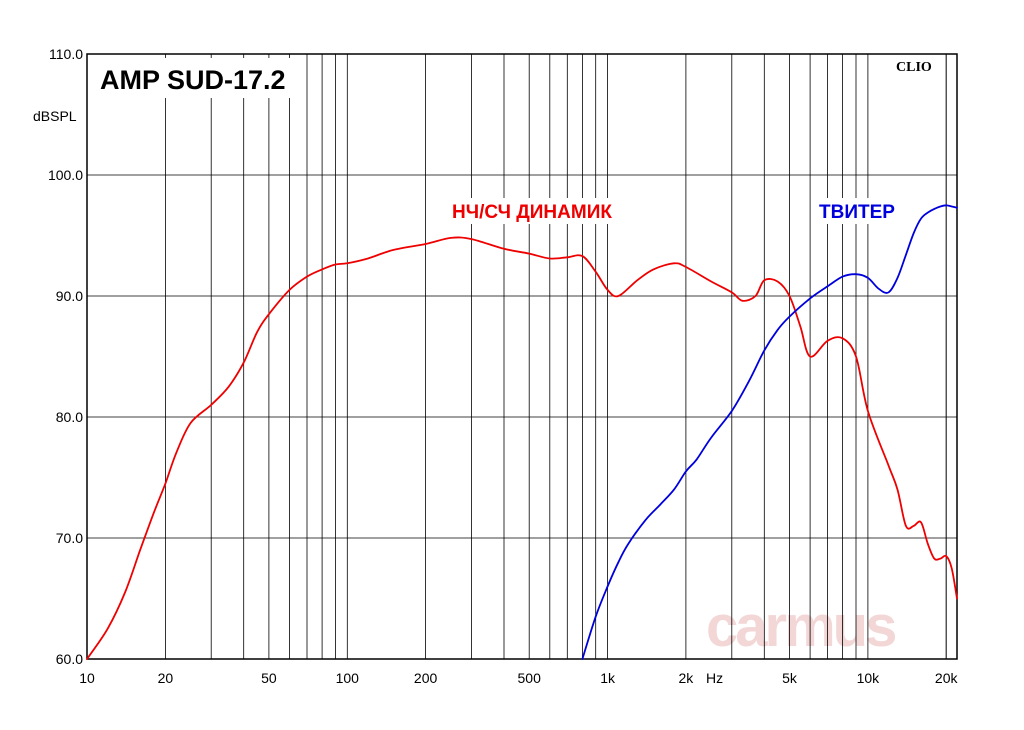 The height and width of the screenshot is (730, 1024). I want to click on y-axis-ticks: 60.0 70.0 80.0 90.0 100.0 110.0, so click(65, 356).